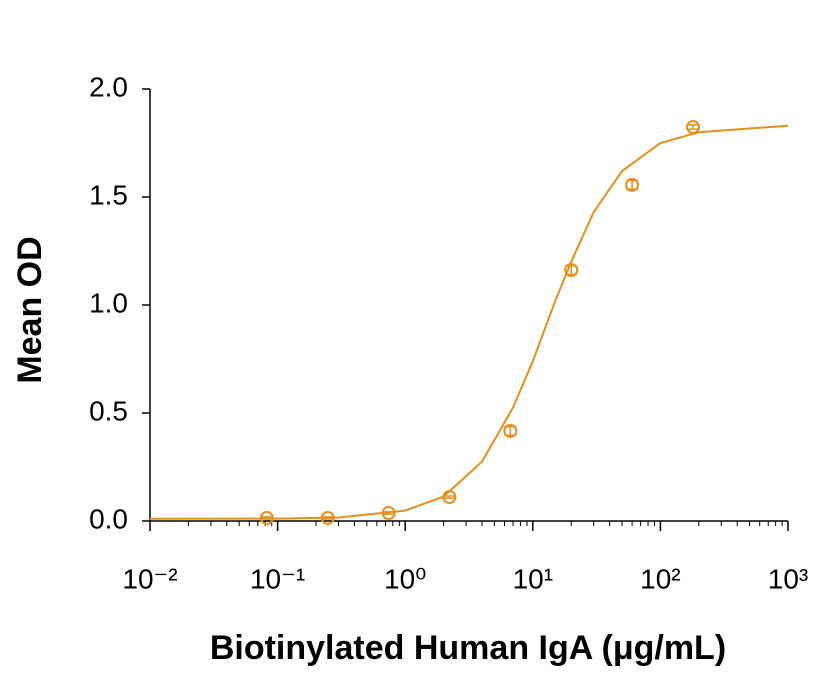  What do you see at coordinates (108, 302) in the screenshot?
I see `y-tick-label: 1.0` at bounding box center [108, 302].